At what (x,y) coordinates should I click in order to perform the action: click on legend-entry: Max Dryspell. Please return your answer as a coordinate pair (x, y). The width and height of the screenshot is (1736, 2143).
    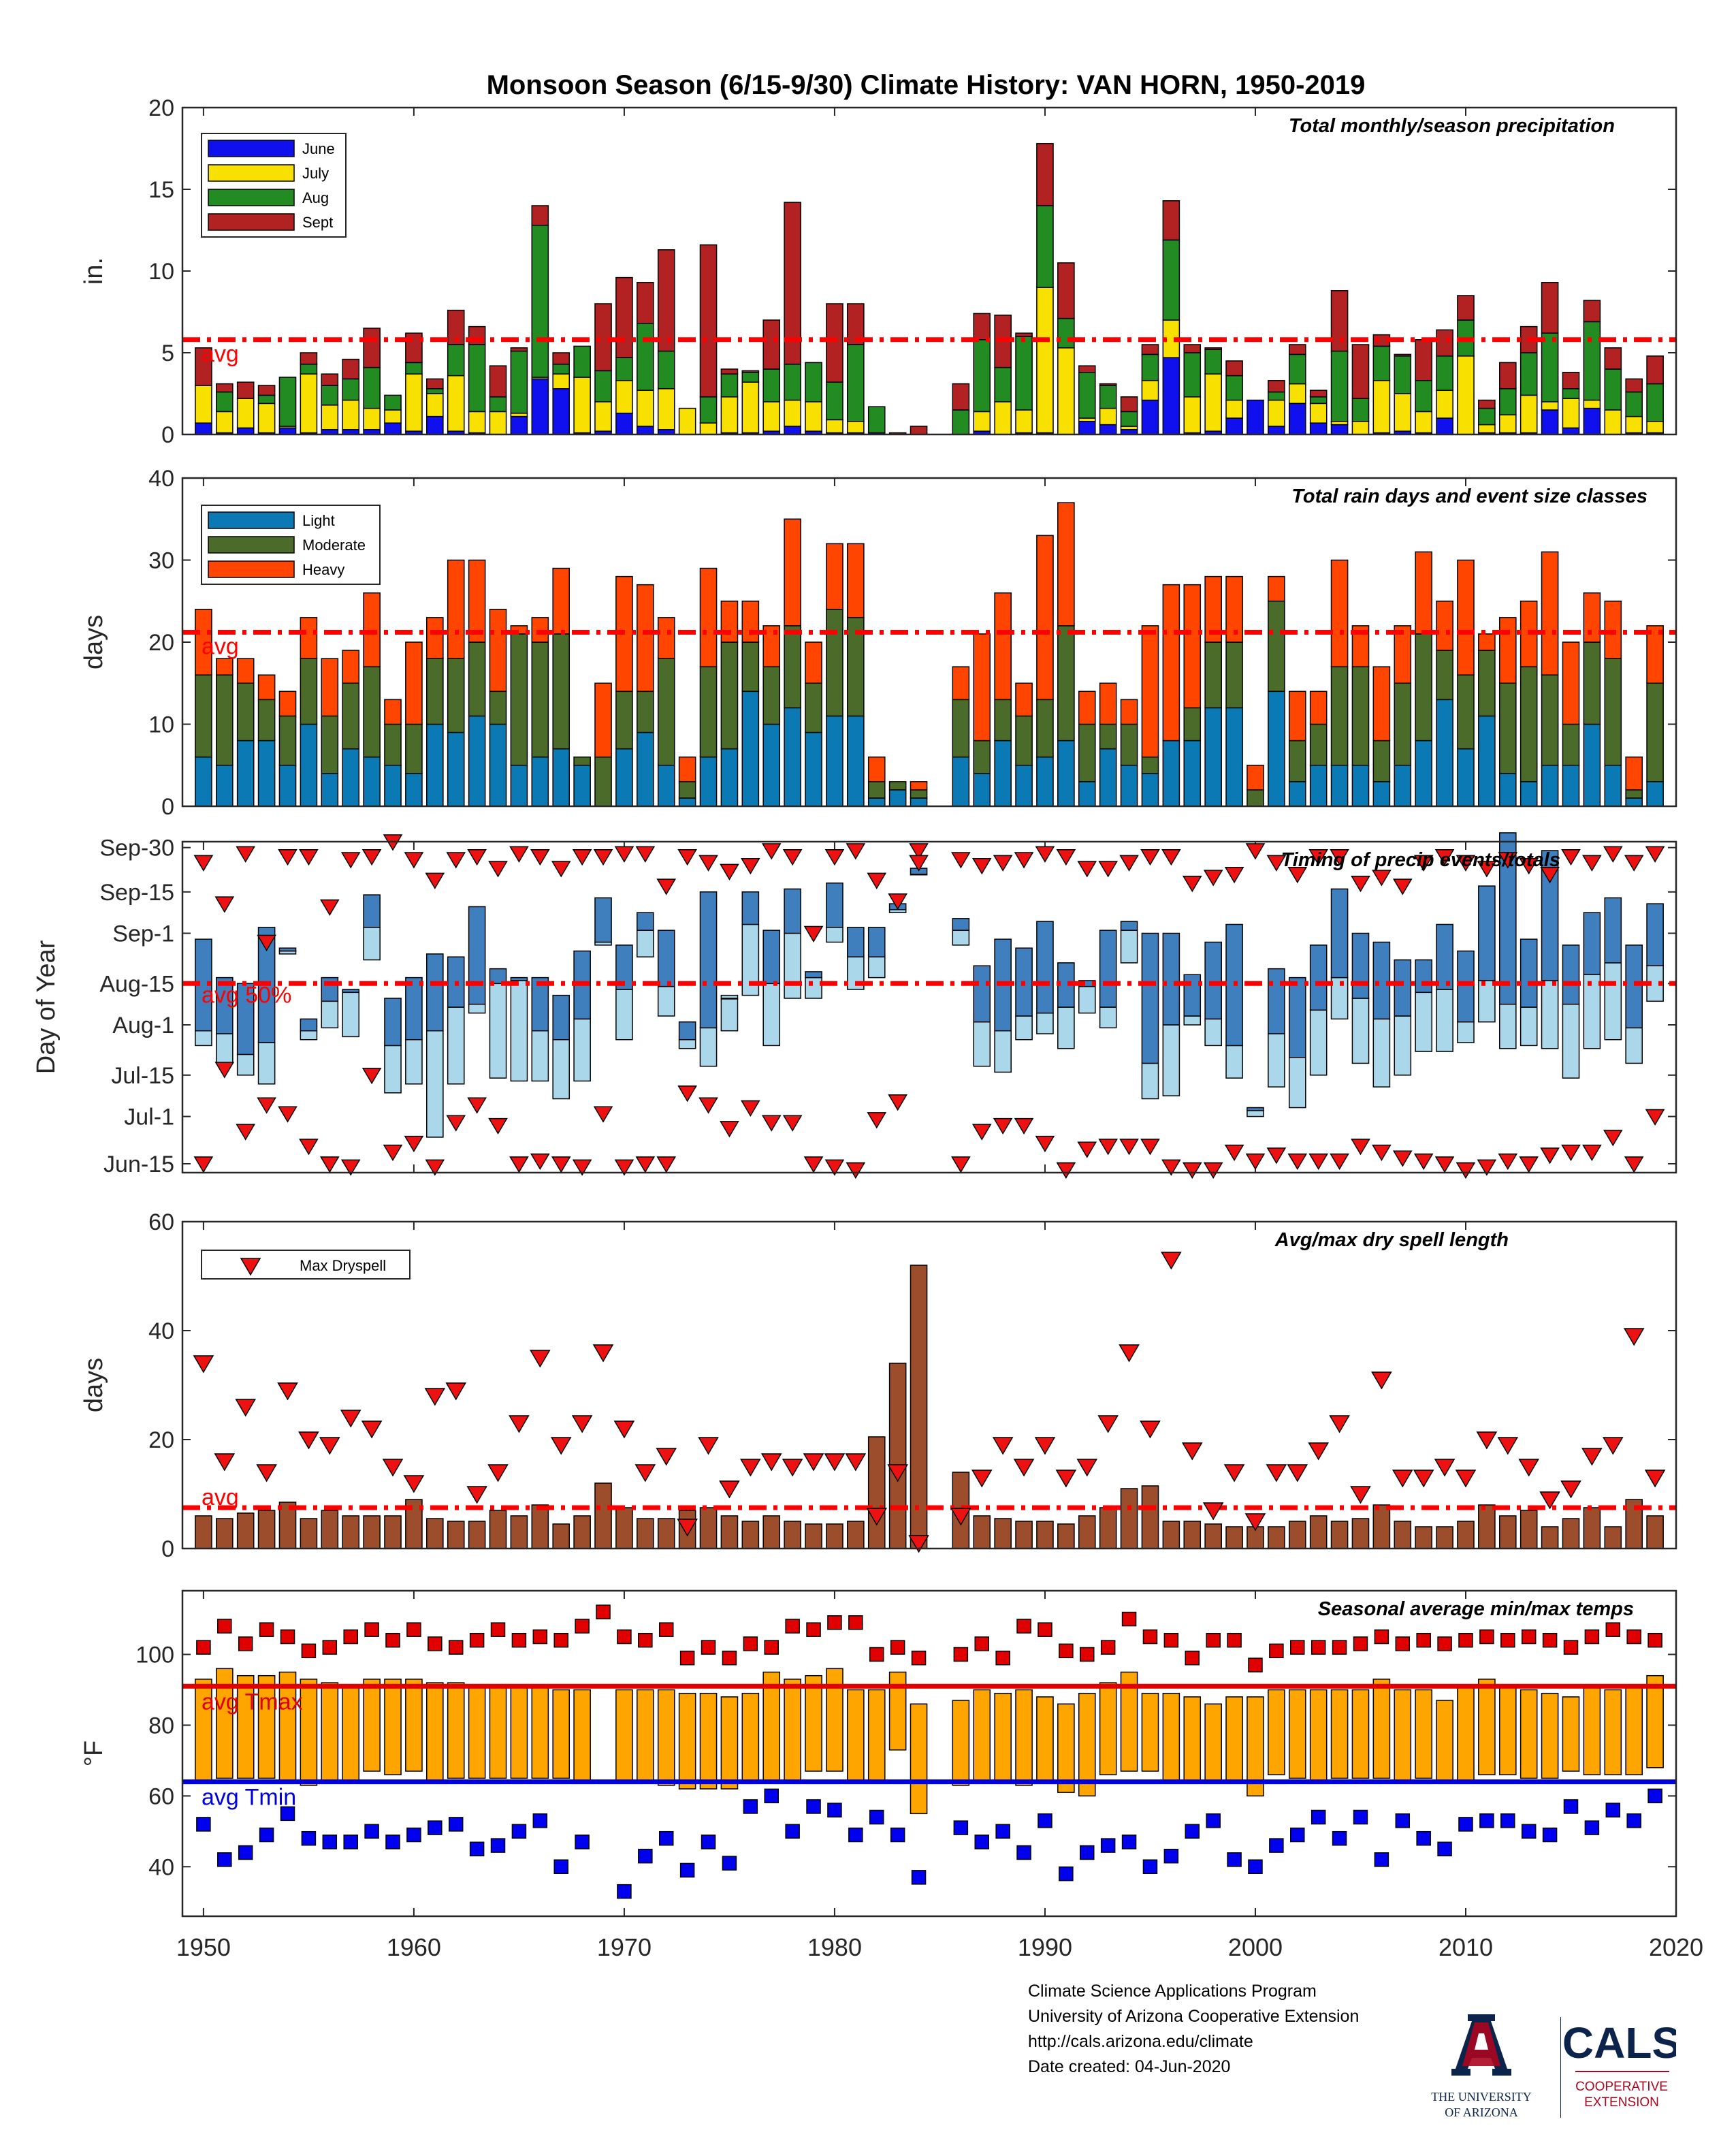
    Looking at the image, I should click on (343, 1265).